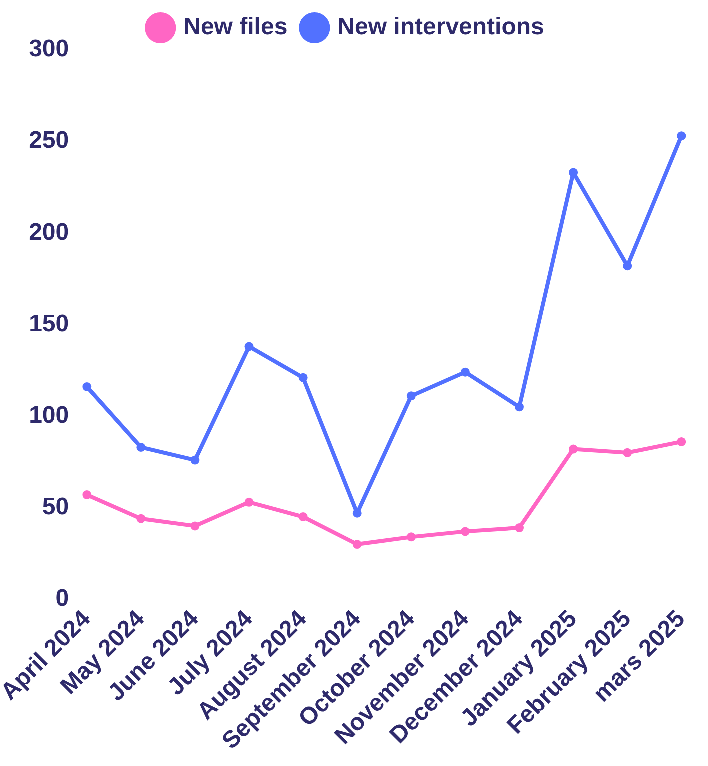 This screenshot has height=766, width=708. Describe the element at coordinates (49, 324) in the screenshot. I see `y-tick-label: 150` at that location.